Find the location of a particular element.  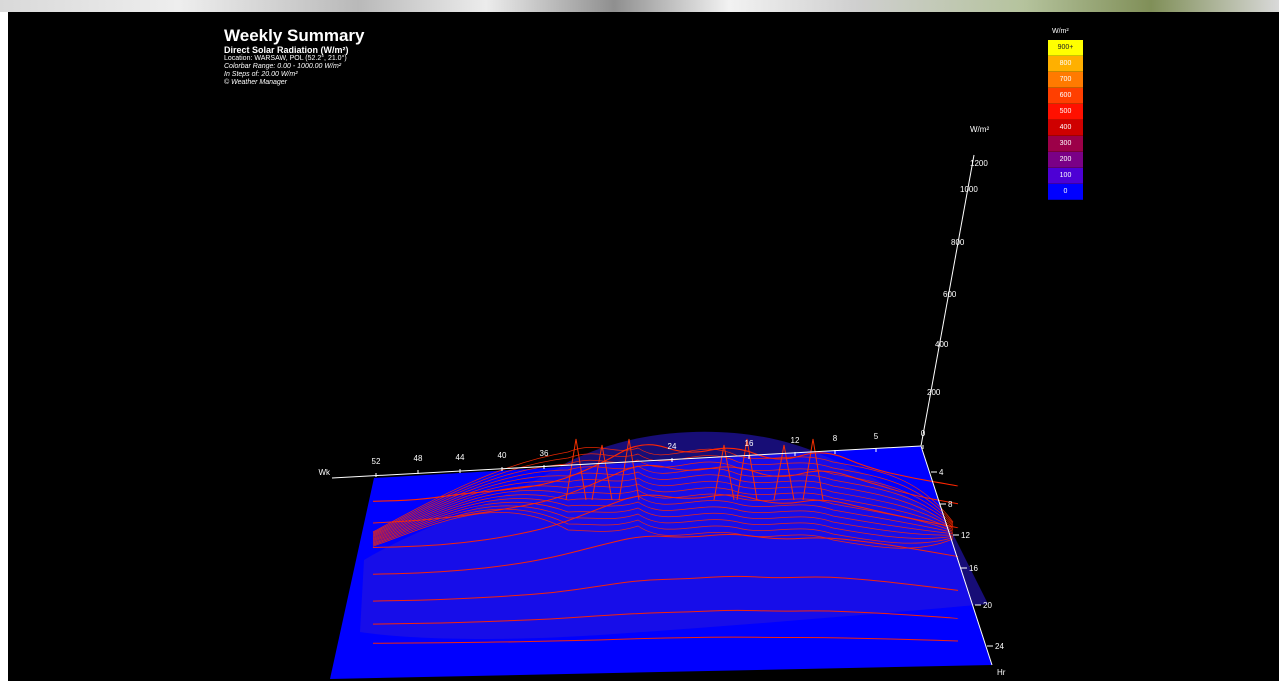

x-tick-label-48: 48 is located at coordinates (418, 458).